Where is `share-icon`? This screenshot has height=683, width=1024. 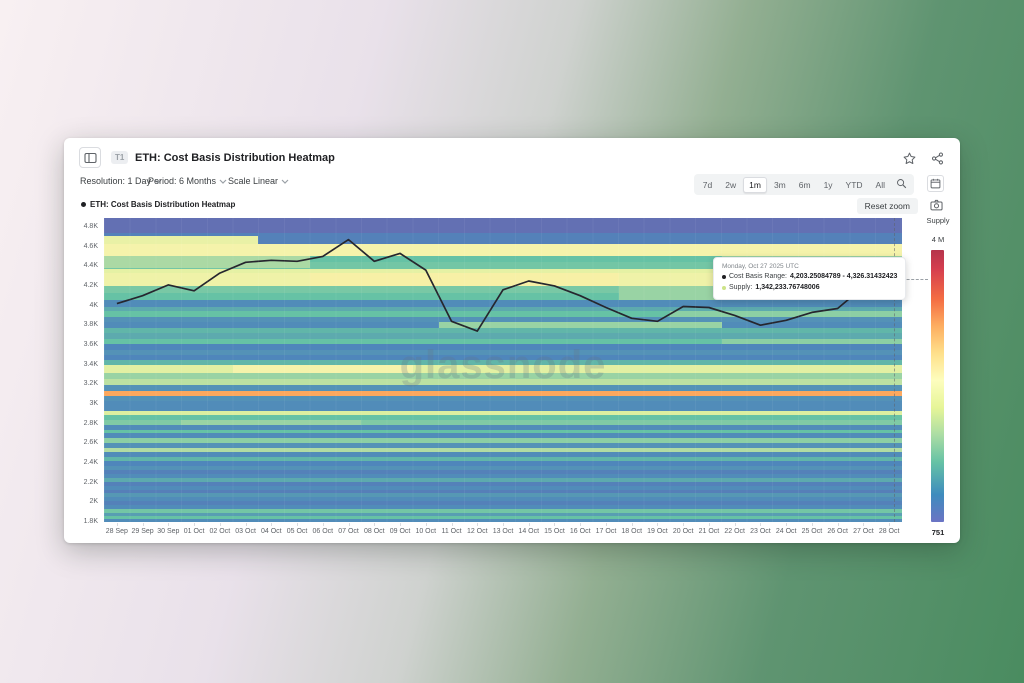 share-icon is located at coordinates (937, 158).